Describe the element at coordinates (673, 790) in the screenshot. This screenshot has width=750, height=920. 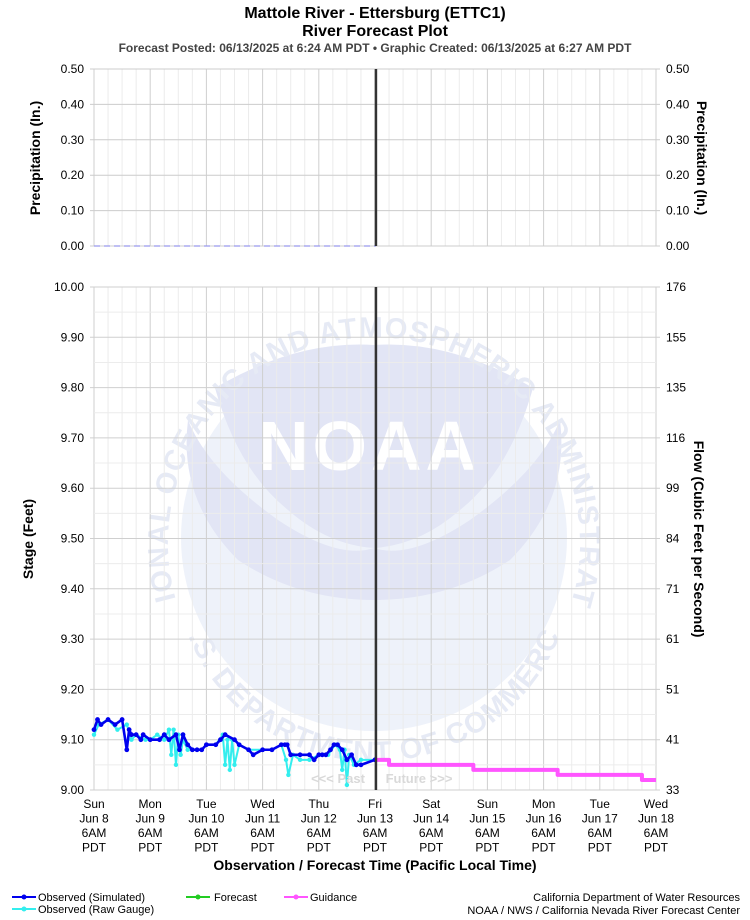
I see `flow-tick: 33` at that location.